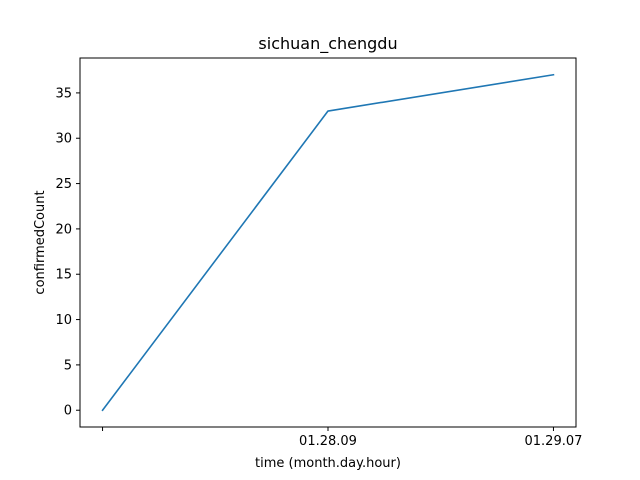  What do you see at coordinates (554, 441) in the screenshot?
I see `x-tick-label: 01.29.07` at bounding box center [554, 441].